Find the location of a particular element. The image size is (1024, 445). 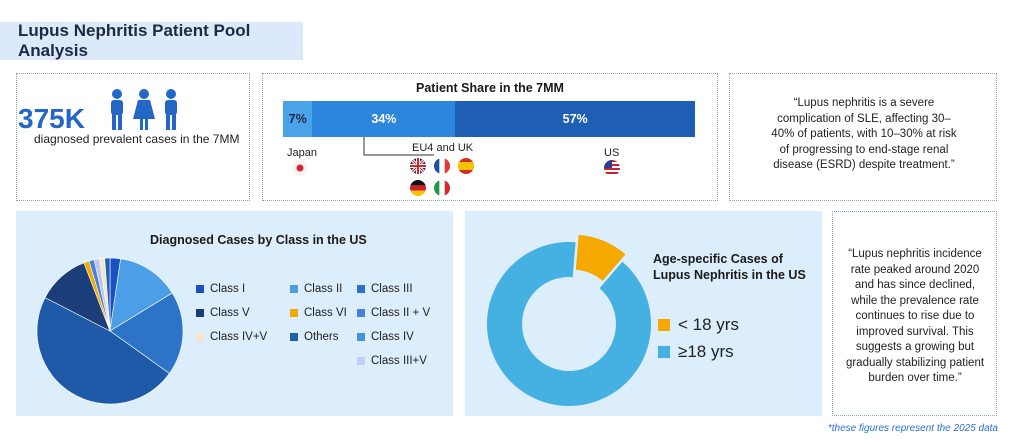

class-legend-item-others: Others is located at coordinates (314, 337).